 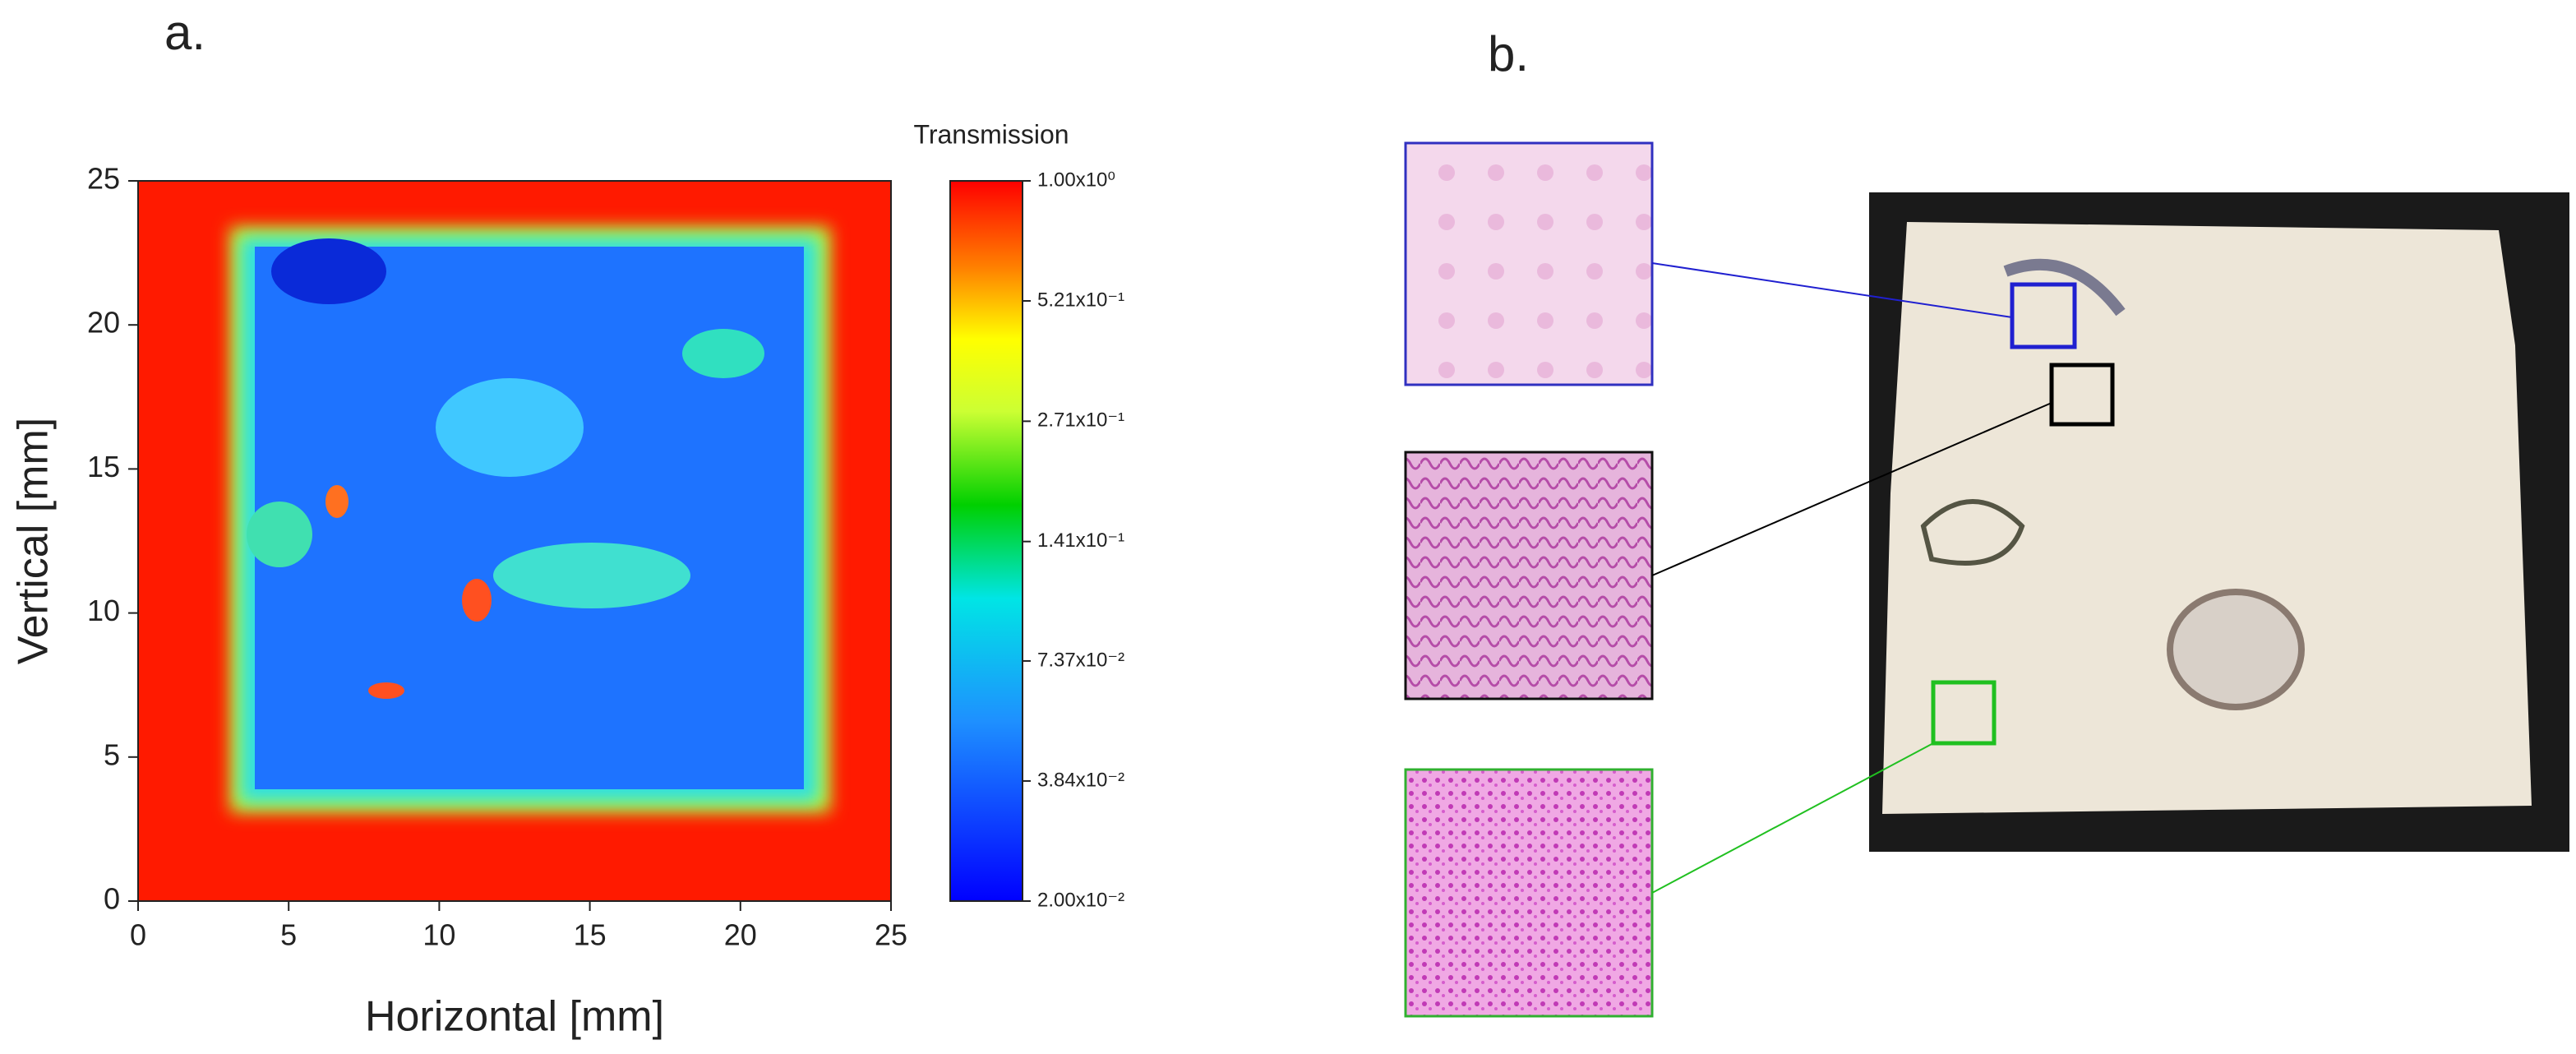 What do you see at coordinates (34, 541) in the screenshot?
I see `y-axis-label: Vertical [mm]` at bounding box center [34, 541].